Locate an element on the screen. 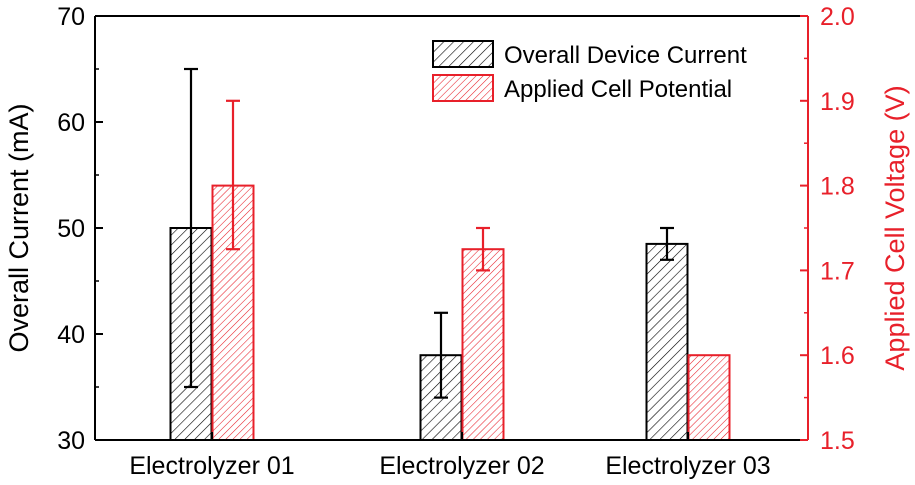 This screenshot has height=485, width=915. right-tick-label: 1.5 is located at coordinates (837, 441).